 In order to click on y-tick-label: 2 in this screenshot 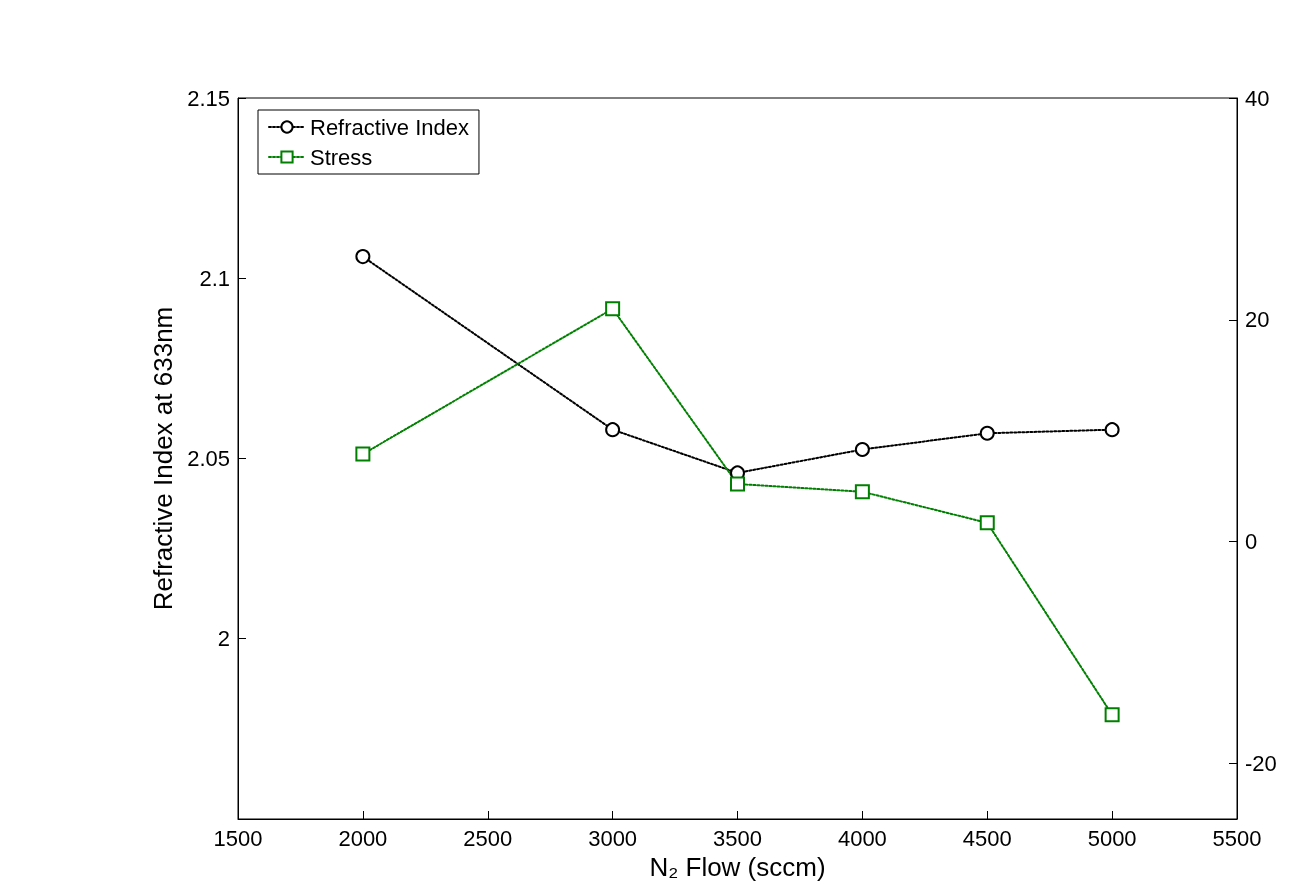, I will do `click(223, 639)`.